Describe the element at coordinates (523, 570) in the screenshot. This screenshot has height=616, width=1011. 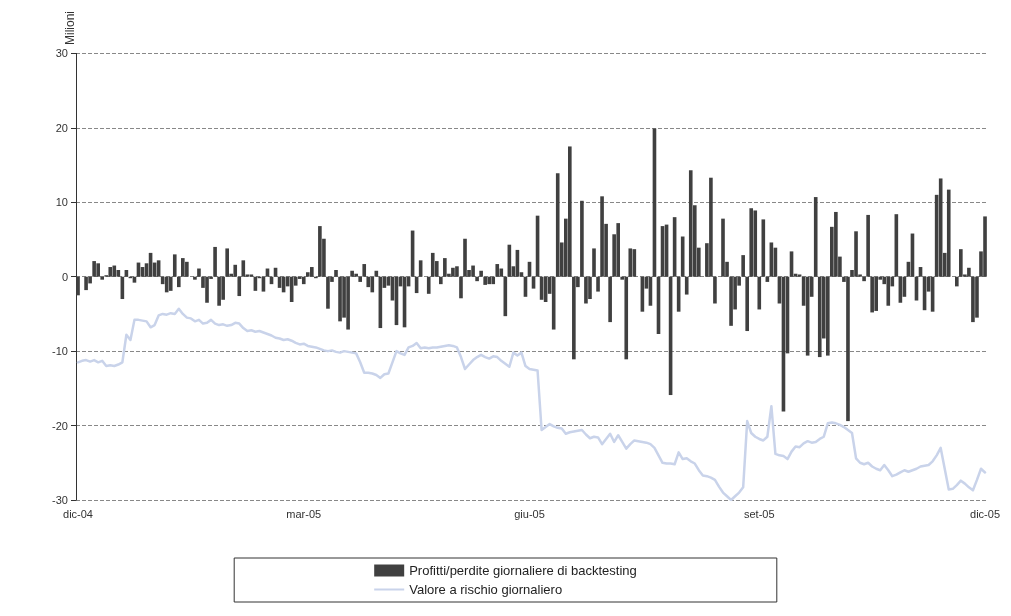
I see `legend-label: Profitti/perdite giornaliere di backtesting` at that location.